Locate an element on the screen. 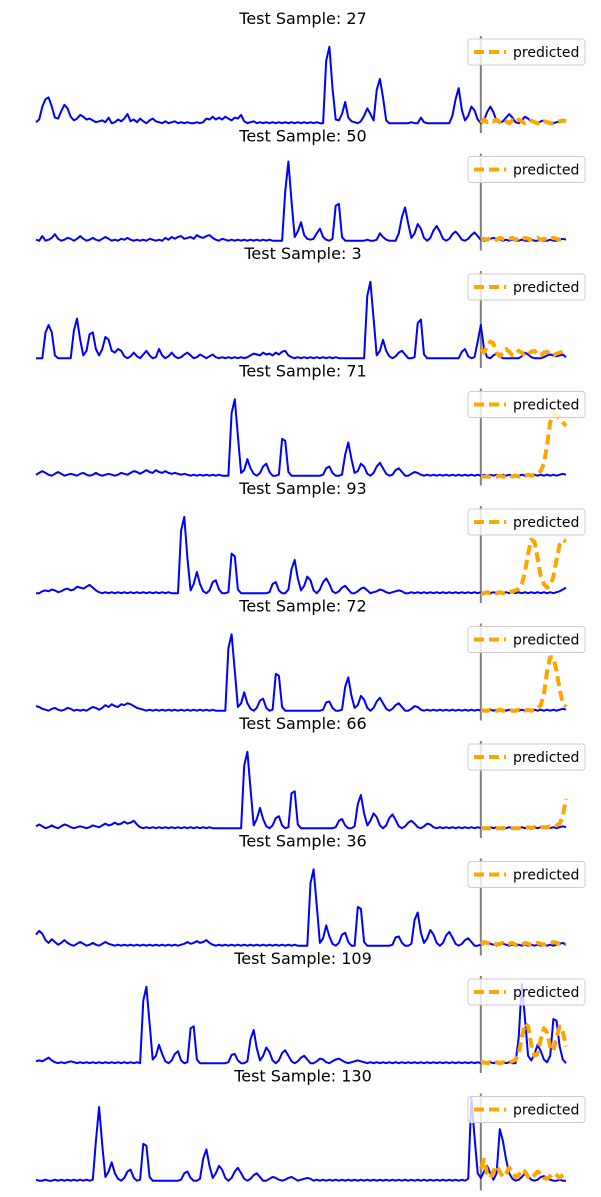 The image size is (601, 1197). panel-title: Test Sample: 66 is located at coordinates (302, 723).